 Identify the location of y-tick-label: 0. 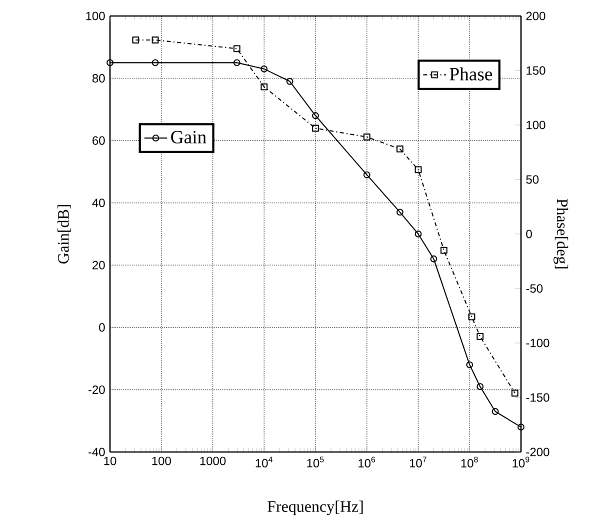
(102, 327).